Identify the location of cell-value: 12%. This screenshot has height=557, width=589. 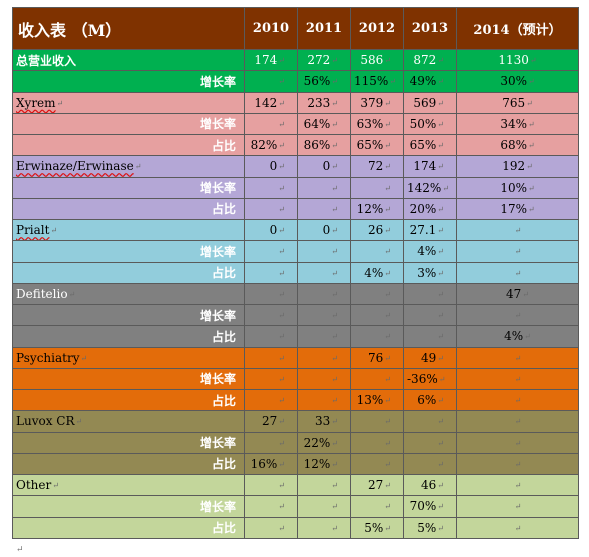
(370, 208).